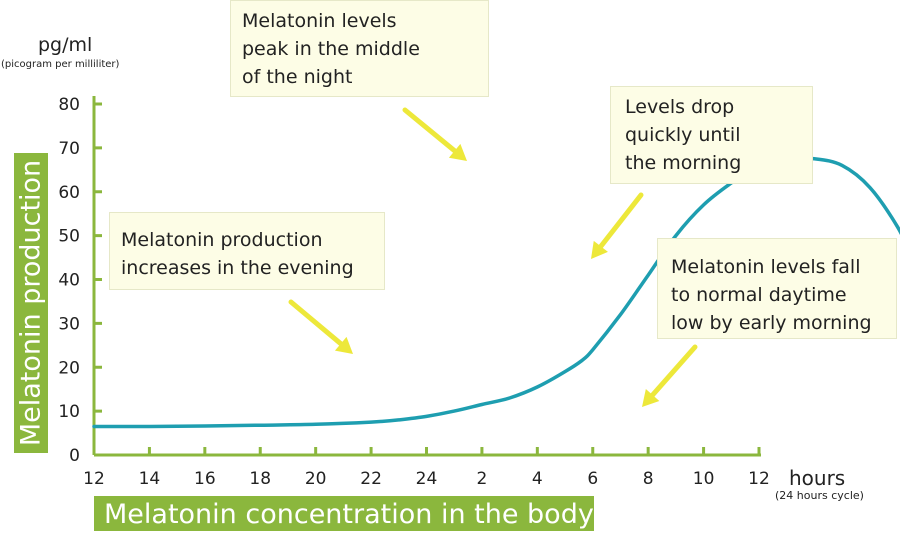 The width and height of the screenshot is (900, 533). What do you see at coordinates (537, 479) in the screenshot?
I see `x-tick-label: 4` at bounding box center [537, 479].